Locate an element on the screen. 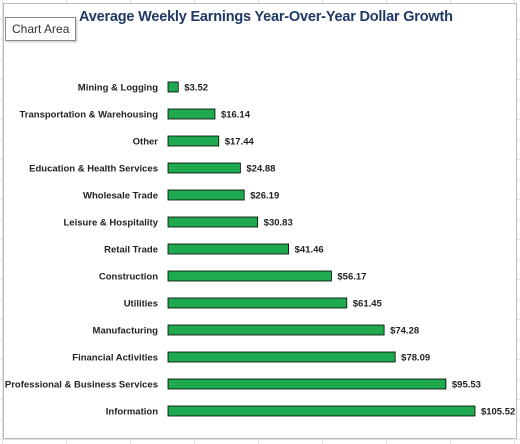 Image resolution: width=520 pixels, height=444 pixels. category-label: Mining & Logging is located at coordinates (118, 88).